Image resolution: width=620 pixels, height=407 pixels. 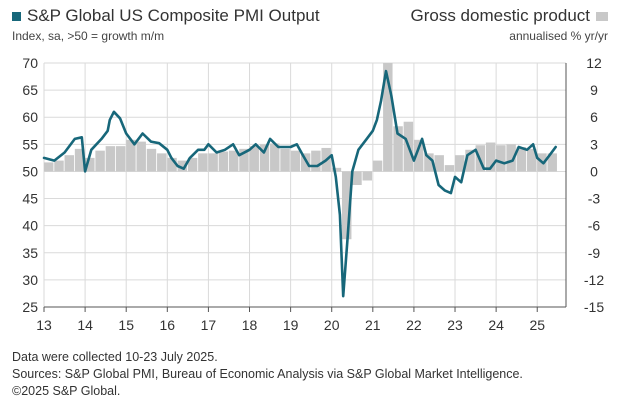 I want to click on y-left-tick-label: 25, so click(x=30, y=307).